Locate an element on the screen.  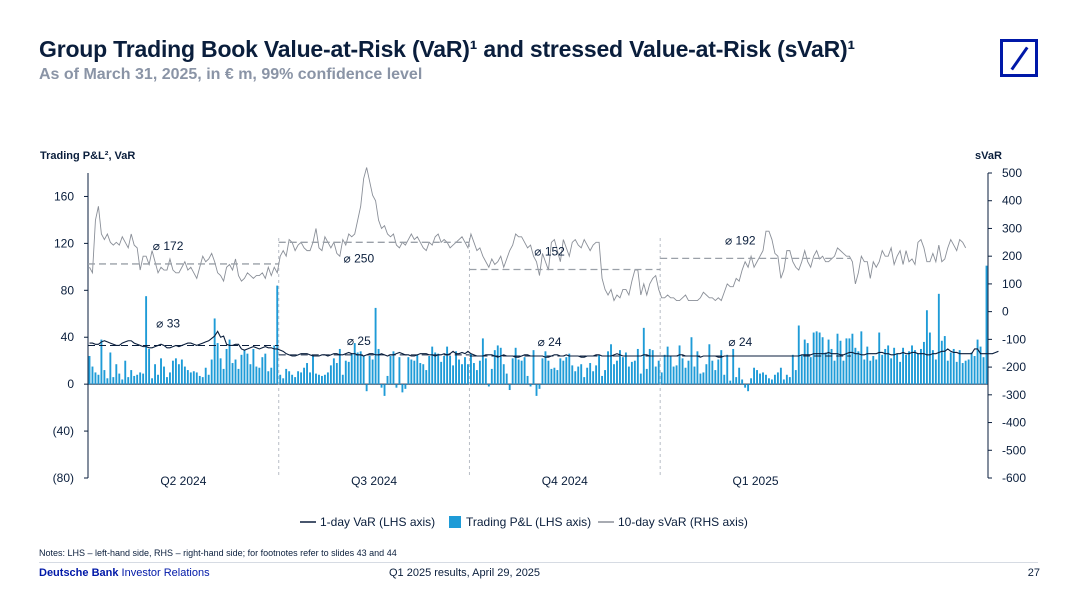
left-tick-label: 160 is located at coordinates (64, 196).